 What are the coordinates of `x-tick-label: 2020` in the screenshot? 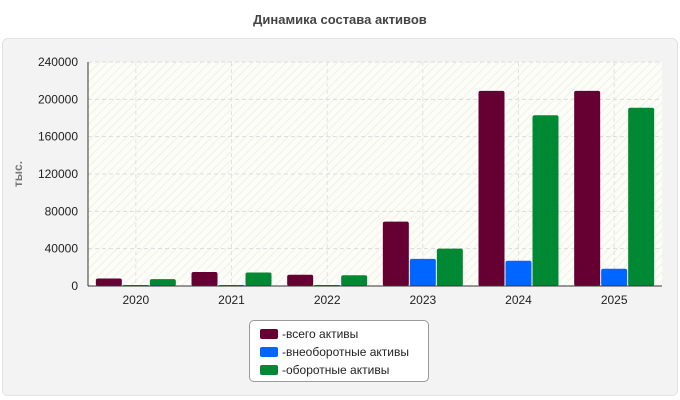 It's located at (135, 300).